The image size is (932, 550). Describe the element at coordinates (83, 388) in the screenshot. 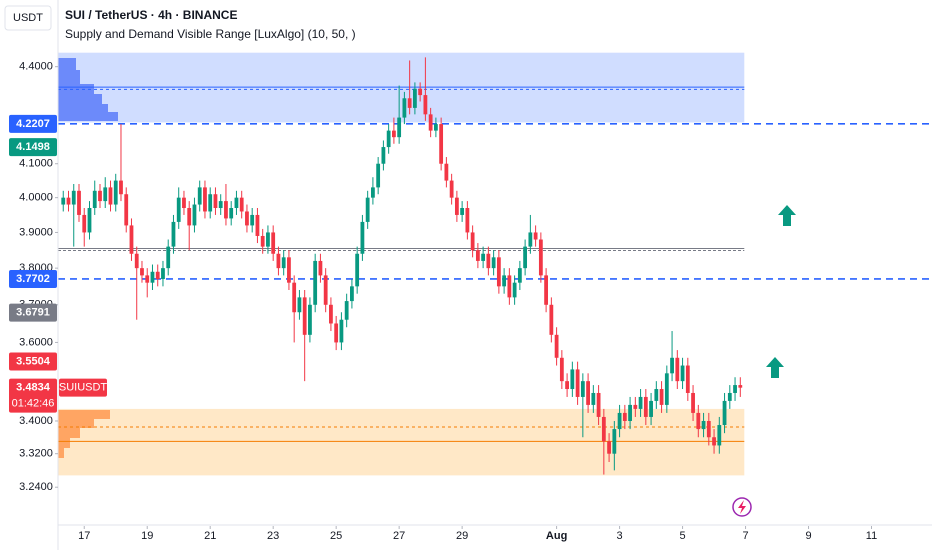

I see `symbol-label: SUIUSDT` at that location.